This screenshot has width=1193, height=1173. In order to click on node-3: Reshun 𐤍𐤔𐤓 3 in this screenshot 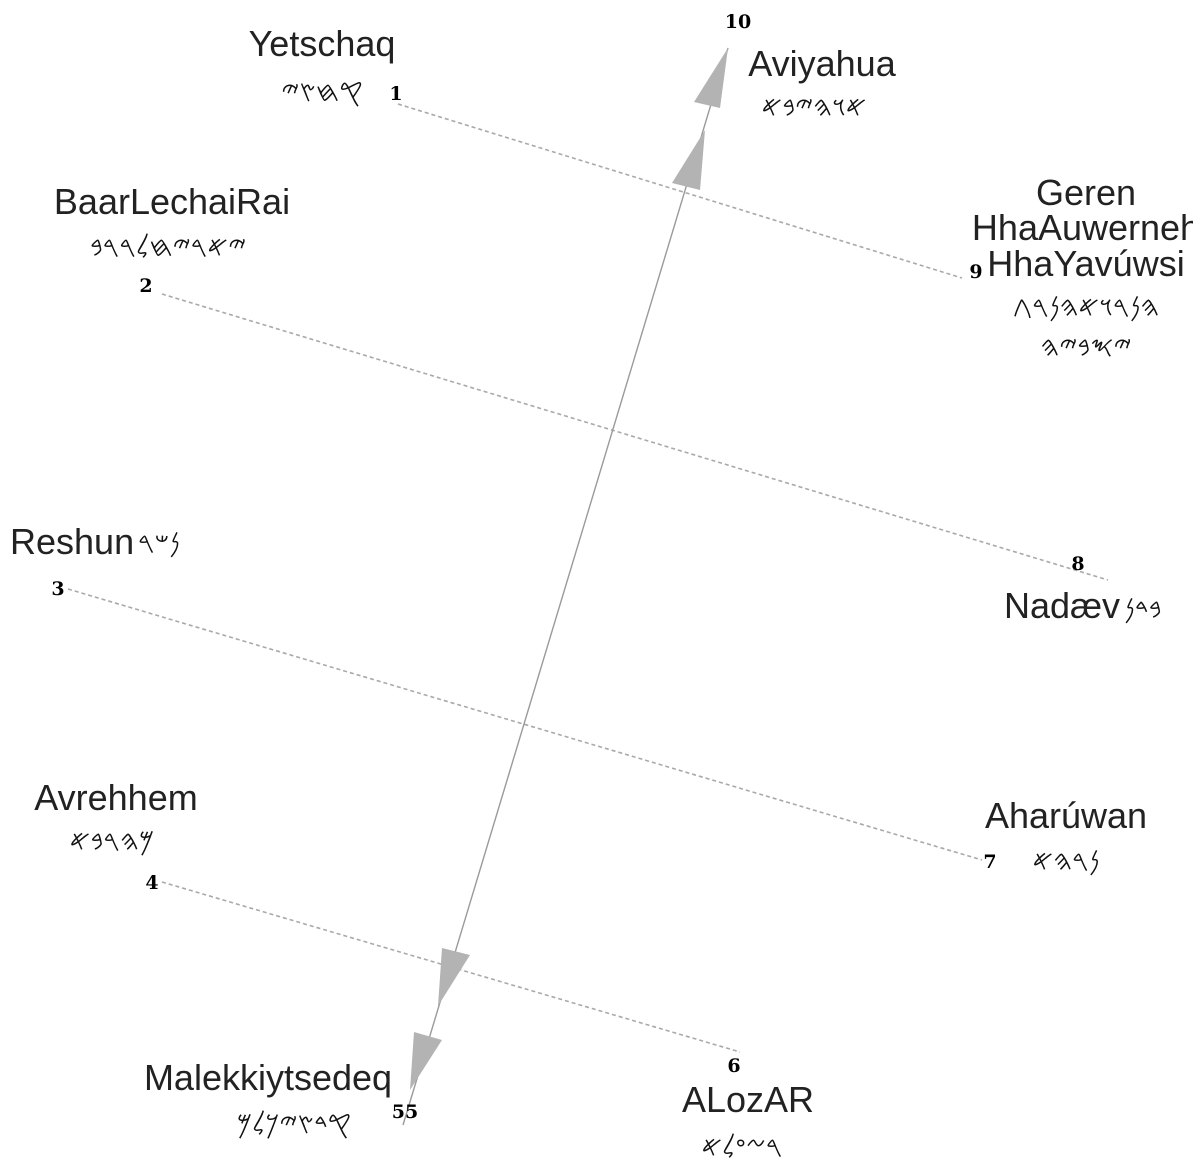, I will do `click(95, 560)`.